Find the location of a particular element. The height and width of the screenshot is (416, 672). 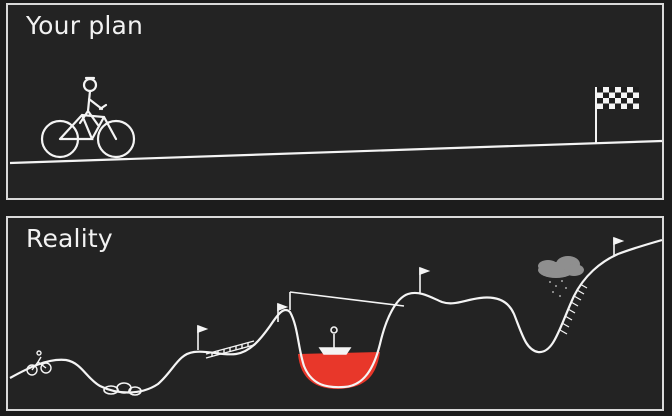

zipline is located at coordinates (347, 299).